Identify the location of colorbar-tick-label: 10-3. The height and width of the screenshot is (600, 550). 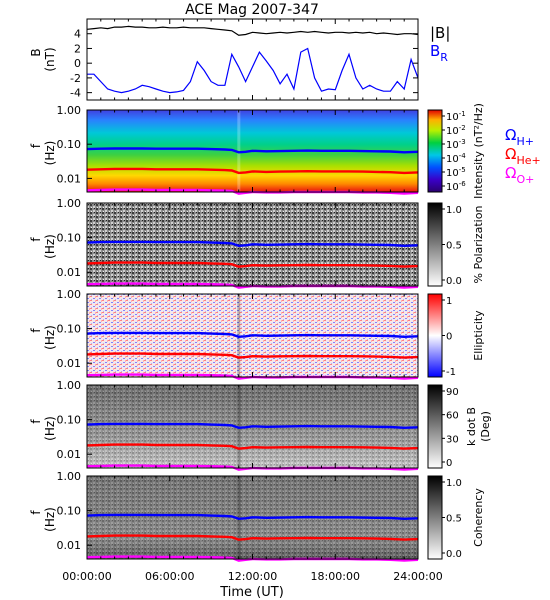
(456, 144).